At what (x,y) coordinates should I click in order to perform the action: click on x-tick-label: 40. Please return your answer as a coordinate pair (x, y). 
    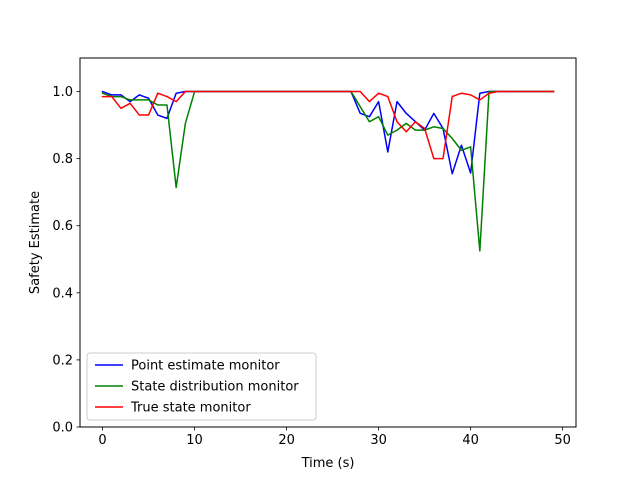
    Looking at the image, I should click on (470, 440).